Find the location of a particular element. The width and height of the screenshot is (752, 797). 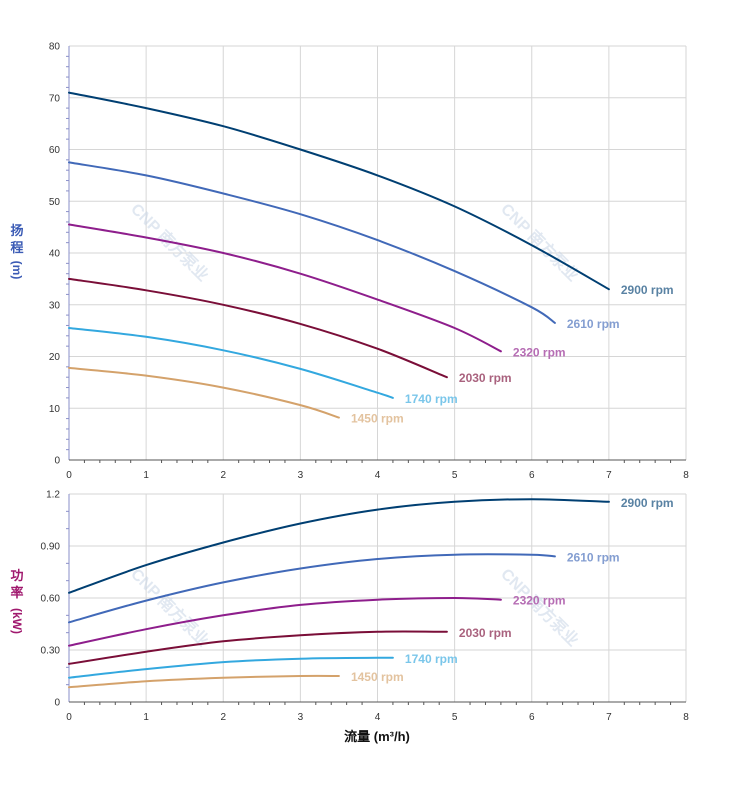

y-axis-label: 扬 is located at coordinates (16, 230).